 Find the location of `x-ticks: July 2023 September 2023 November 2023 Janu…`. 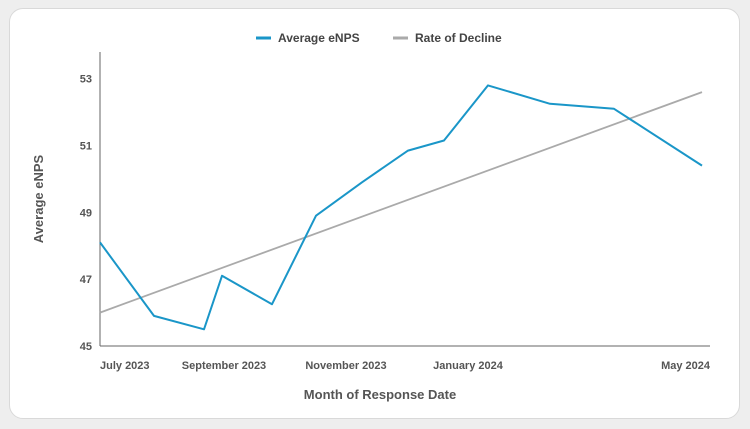

x-ticks: July 2023 September 2023 November 2023 Janu… is located at coordinates (405, 366).